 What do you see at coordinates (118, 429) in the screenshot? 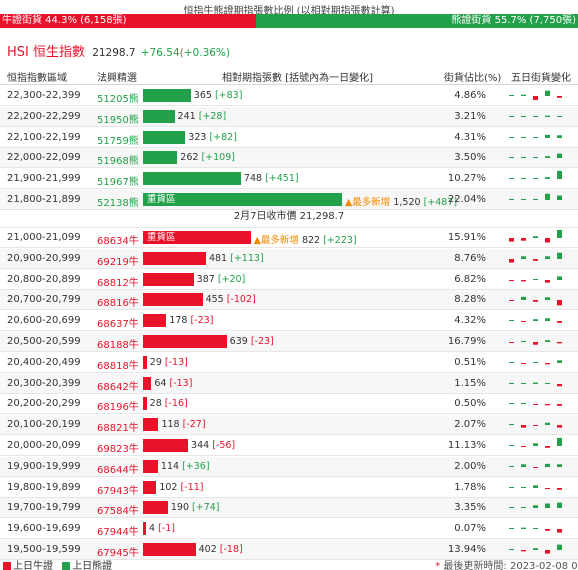
I see `warrant-code-link: 68821牛` at bounding box center [118, 429].